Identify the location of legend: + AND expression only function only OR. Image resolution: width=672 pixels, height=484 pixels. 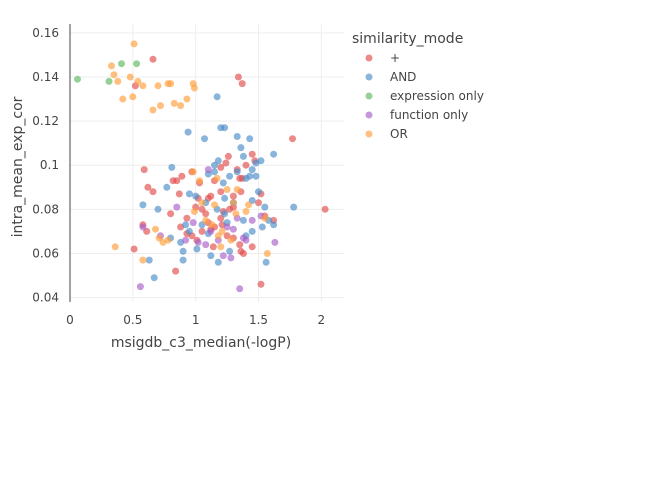
(424, 96).